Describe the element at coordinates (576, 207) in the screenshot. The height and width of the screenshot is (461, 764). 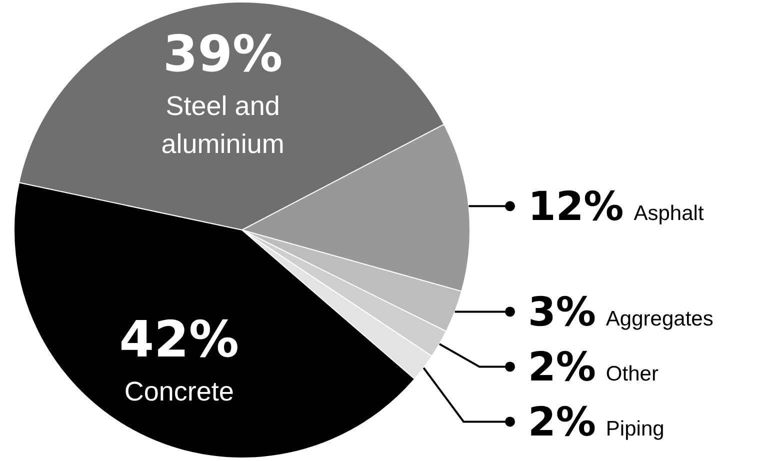
I see `data-label: 12%` at that location.